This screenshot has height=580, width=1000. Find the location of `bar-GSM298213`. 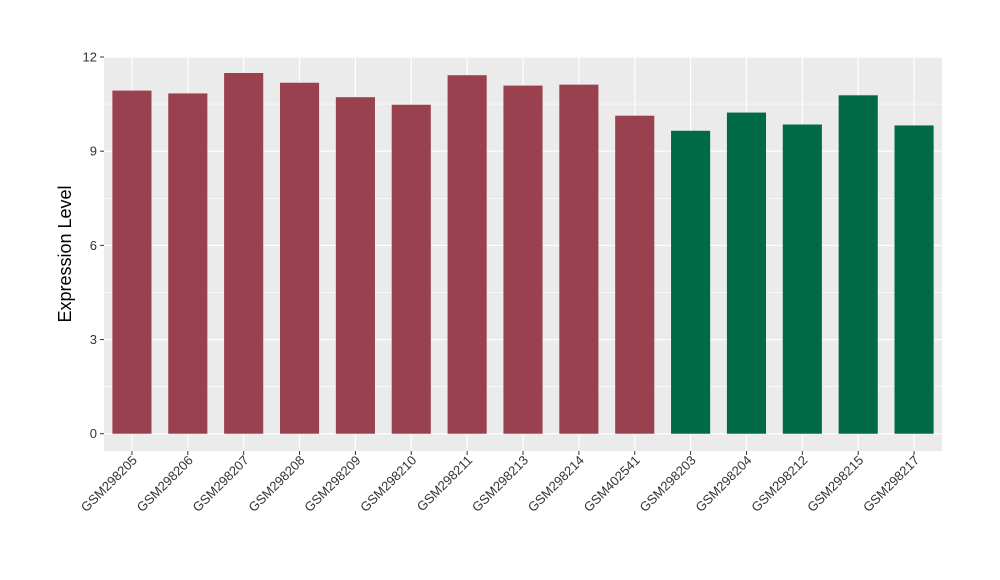

bar-GSM298213 is located at coordinates (523, 259).